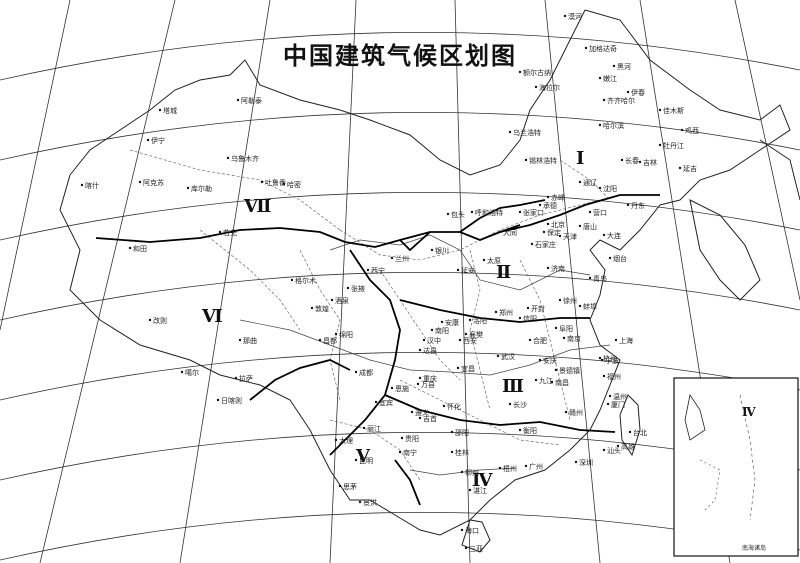 The width and height of the screenshot is (800, 563). I want to click on city-label: 佳木斯, so click(673, 111).